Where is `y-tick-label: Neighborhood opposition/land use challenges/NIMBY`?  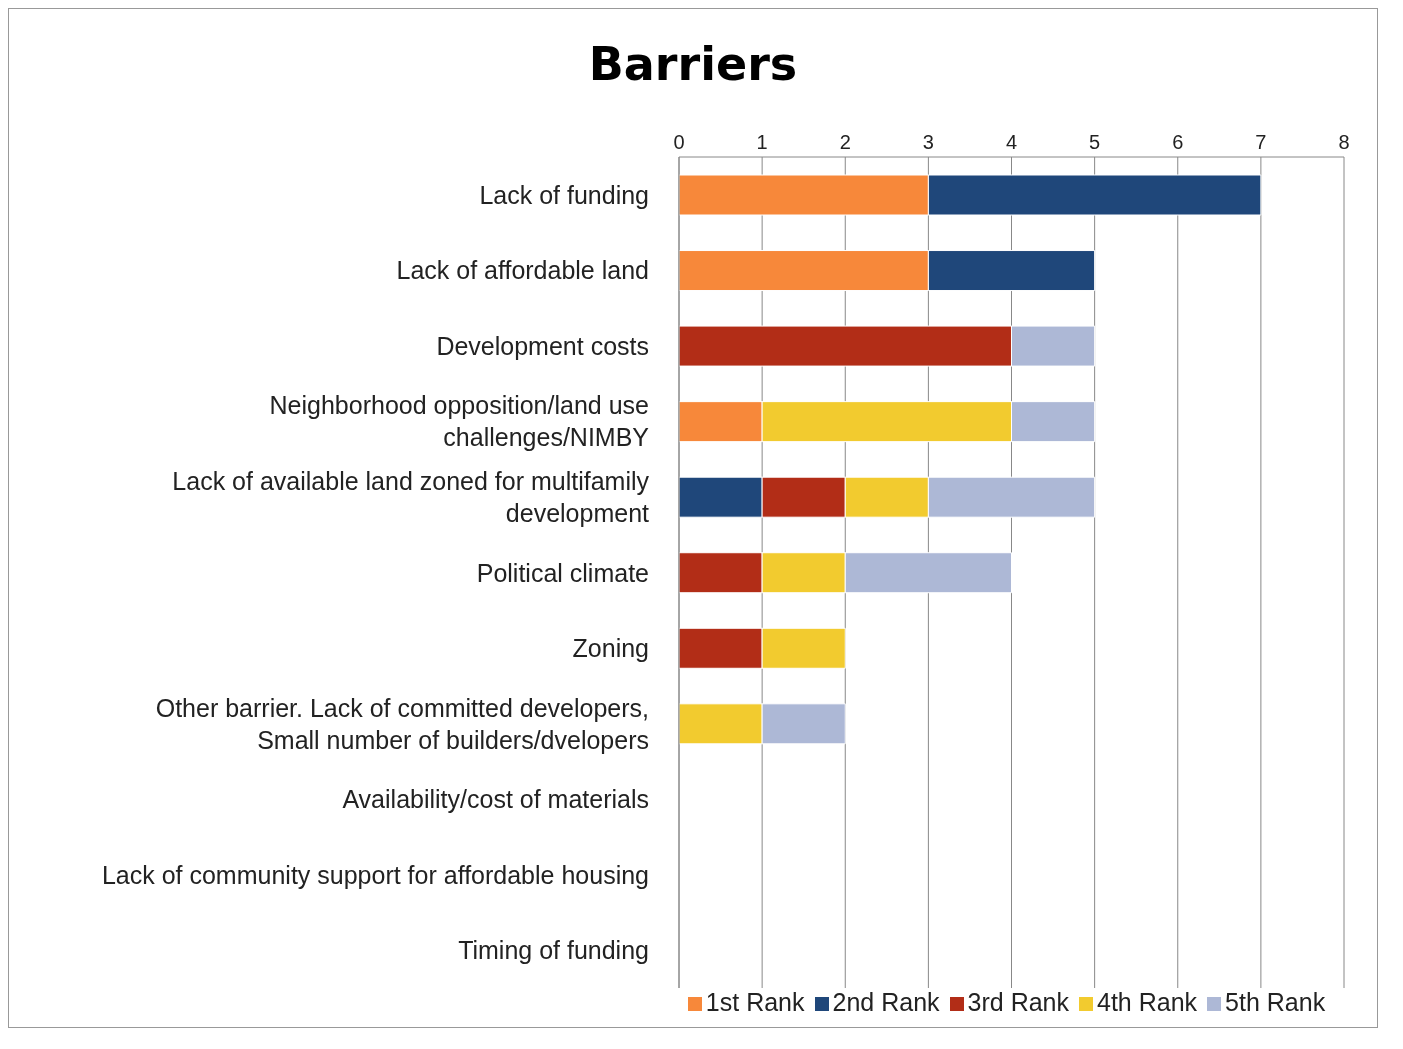
y-tick-label: Neighborhood opposition/land use challenges/NIMBY is located at coordinates (459, 421).